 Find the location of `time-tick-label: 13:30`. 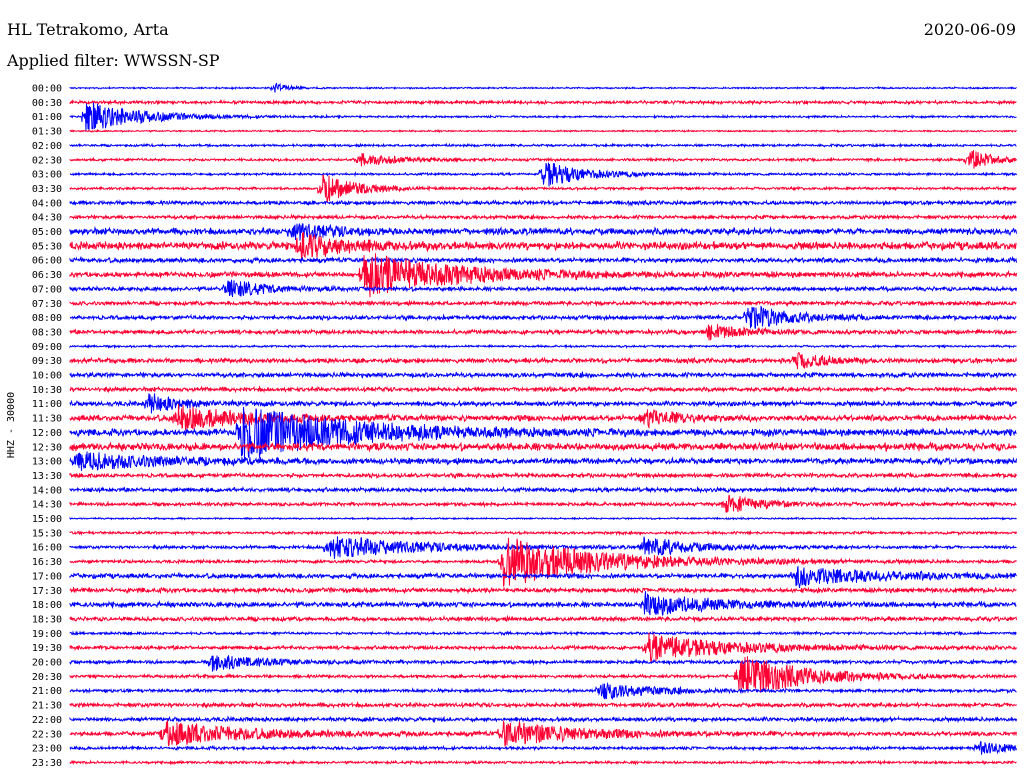

time-tick-label: 13:30 is located at coordinates (47, 476).